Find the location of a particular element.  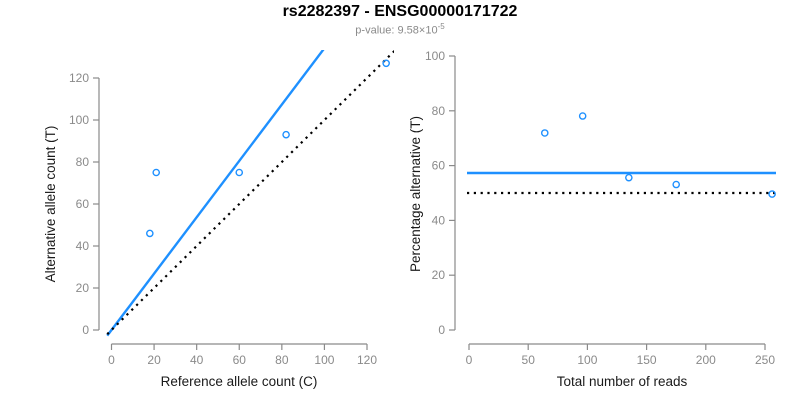

lines-layer is located at coordinates (621, 183).